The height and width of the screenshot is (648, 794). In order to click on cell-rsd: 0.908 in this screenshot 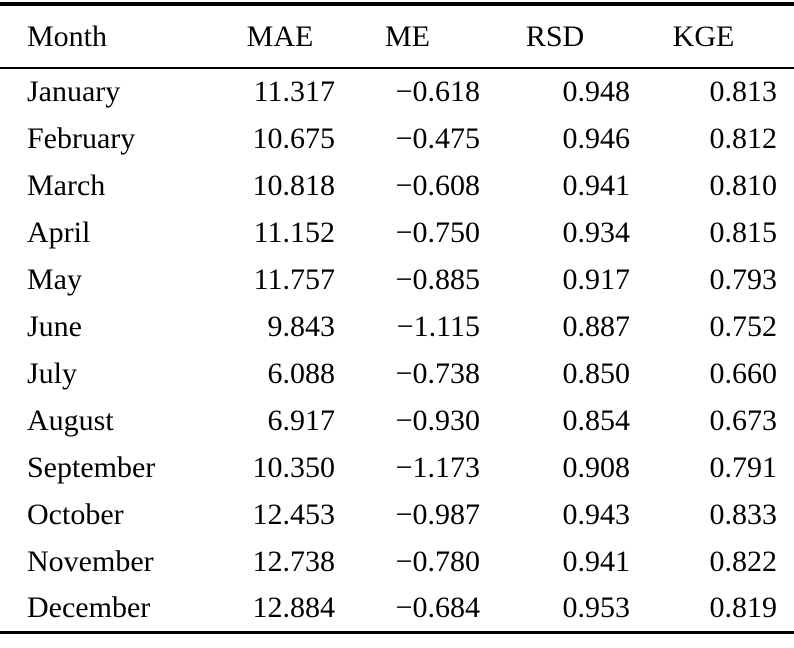, I will do `click(596, 467)`.